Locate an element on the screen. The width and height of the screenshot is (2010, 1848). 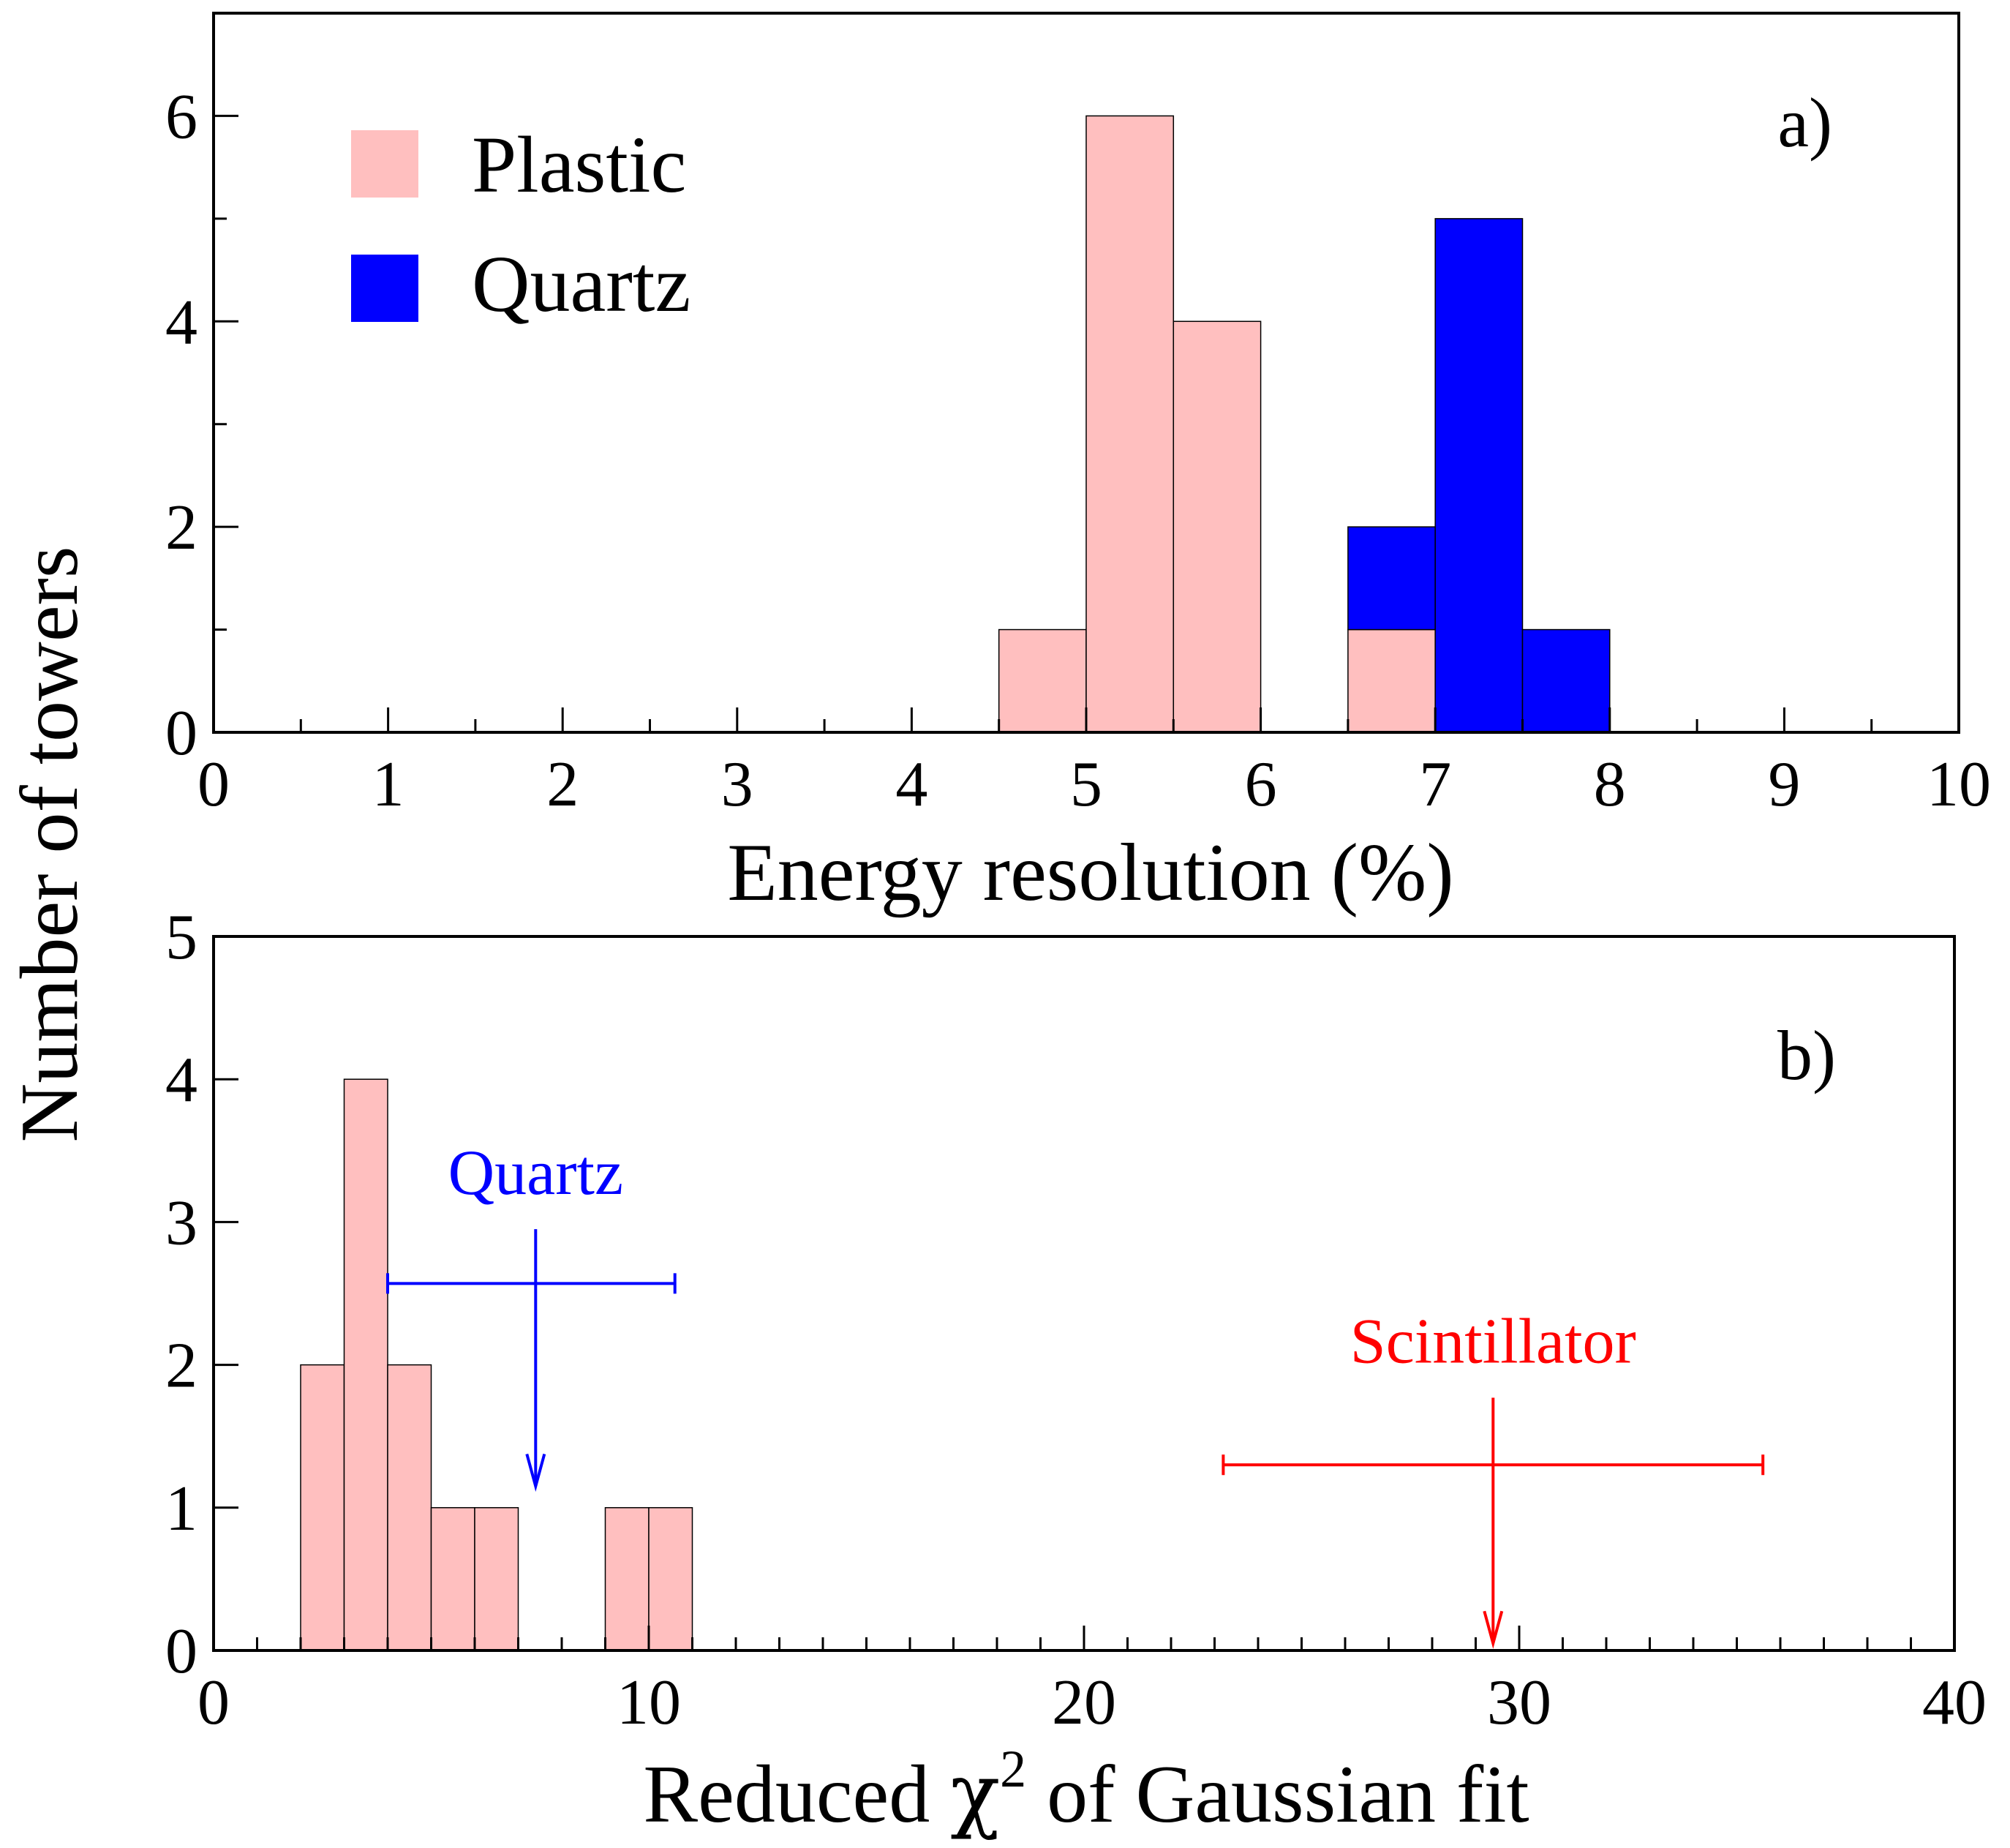
bar-plastic-4.5 is located at coordinates (1042, 680).